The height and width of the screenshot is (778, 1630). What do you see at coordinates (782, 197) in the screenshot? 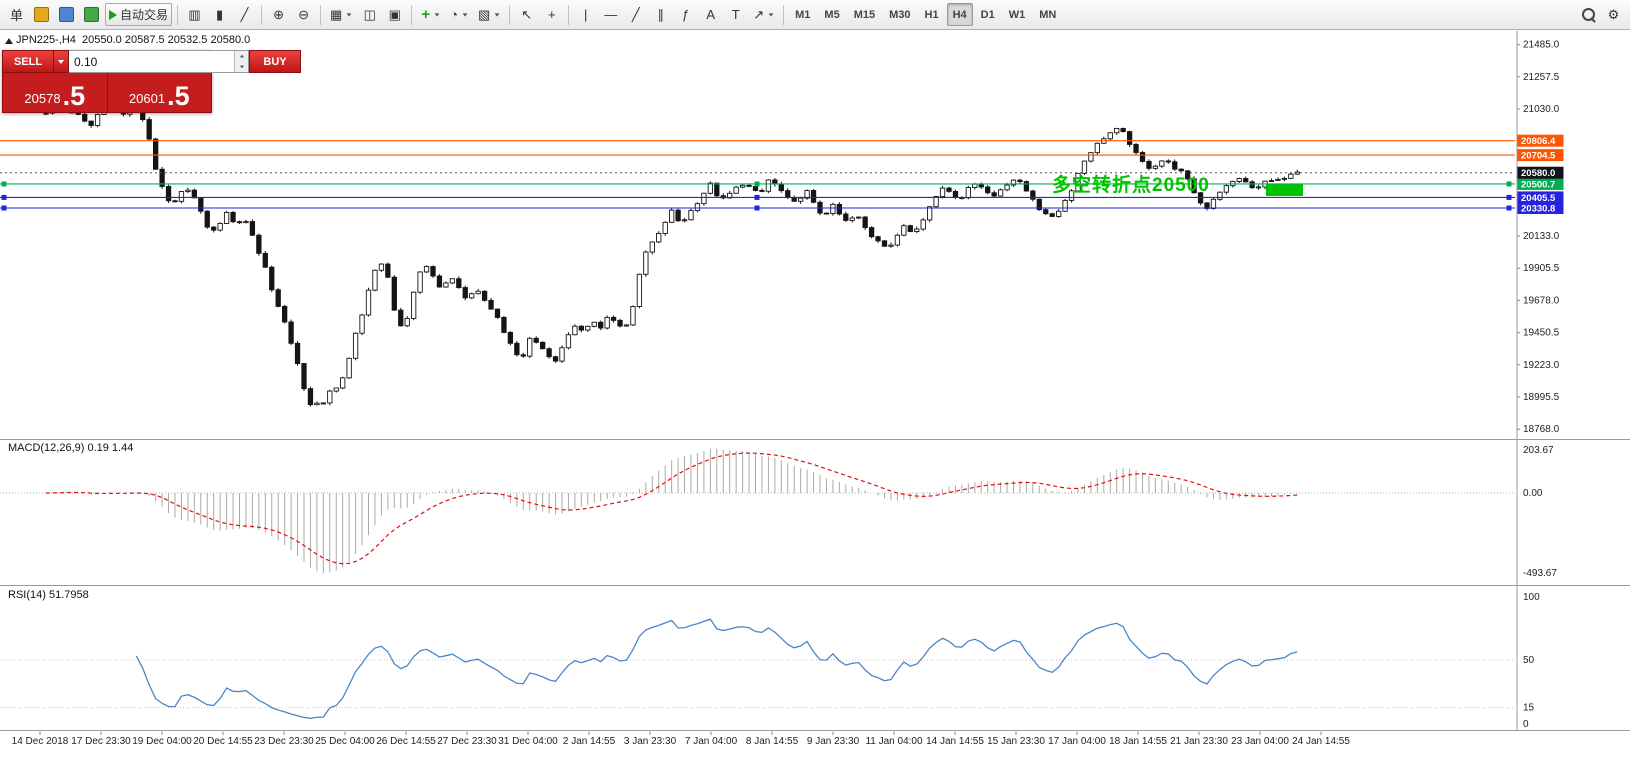
I see `horizontal-line-object: 20405.5` at bounding box center [782, 197].